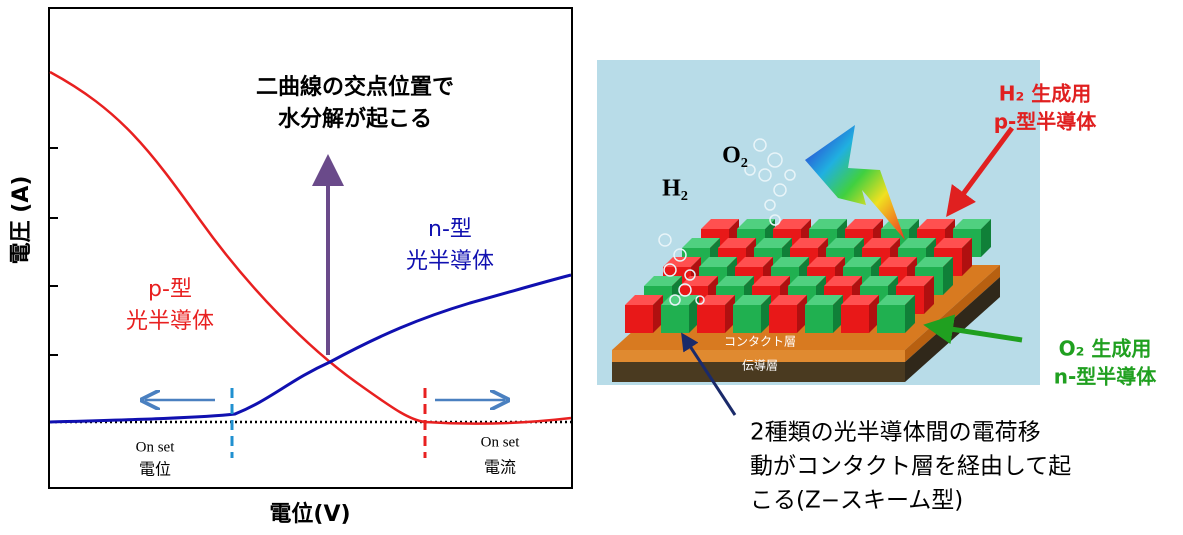 This screenshot has height=535, width=1183. Describe the element at coordinates (910, 467) in the screenshot. I see `description: 動がコンタクト層を経由して起` at that location.